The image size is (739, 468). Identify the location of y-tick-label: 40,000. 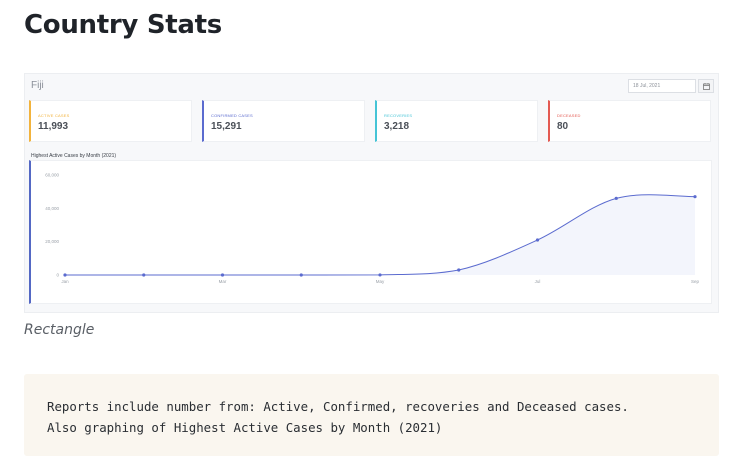
(52, 208).